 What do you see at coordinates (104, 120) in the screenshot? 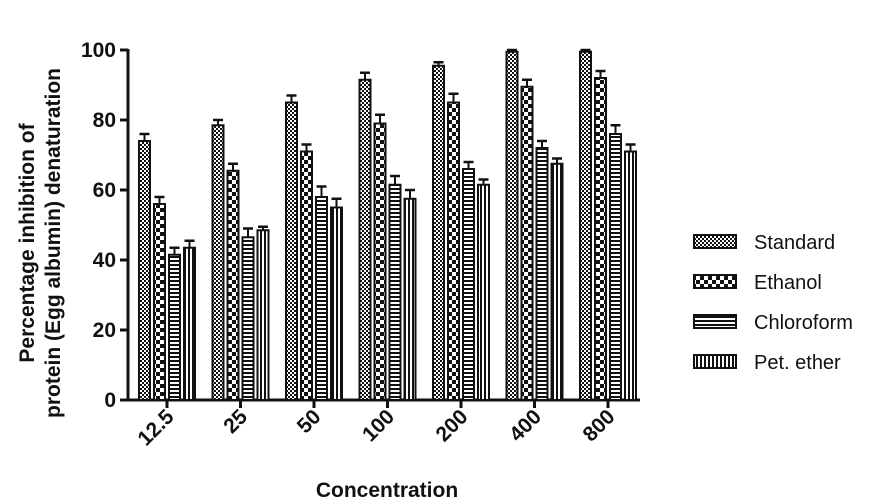
I see `y-tick-label: 80` at bounding box center [104, 120].